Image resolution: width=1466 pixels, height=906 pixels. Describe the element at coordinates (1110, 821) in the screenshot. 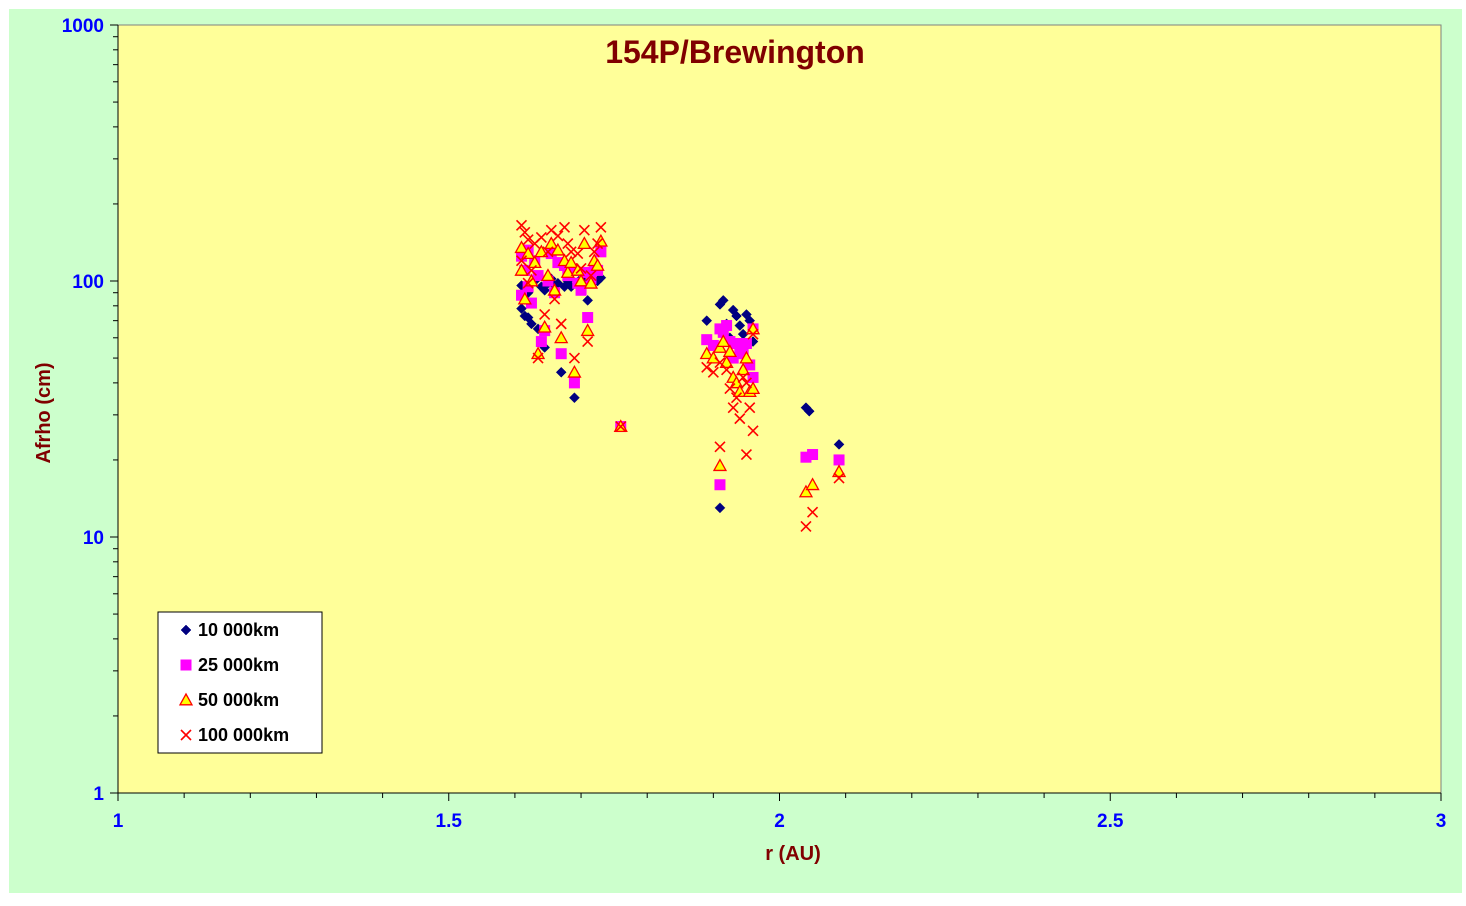

I see `x-tick-label: 2.5` at that location.